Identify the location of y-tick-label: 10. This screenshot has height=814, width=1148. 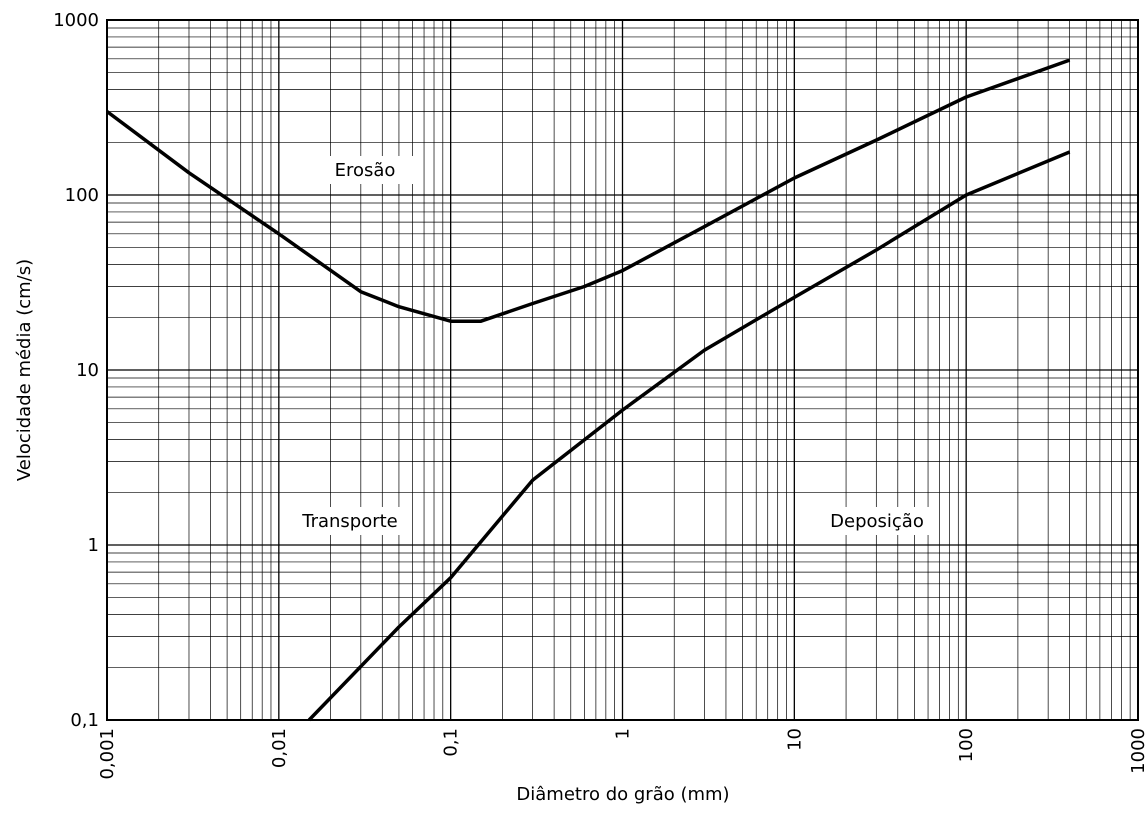
(87, 370).